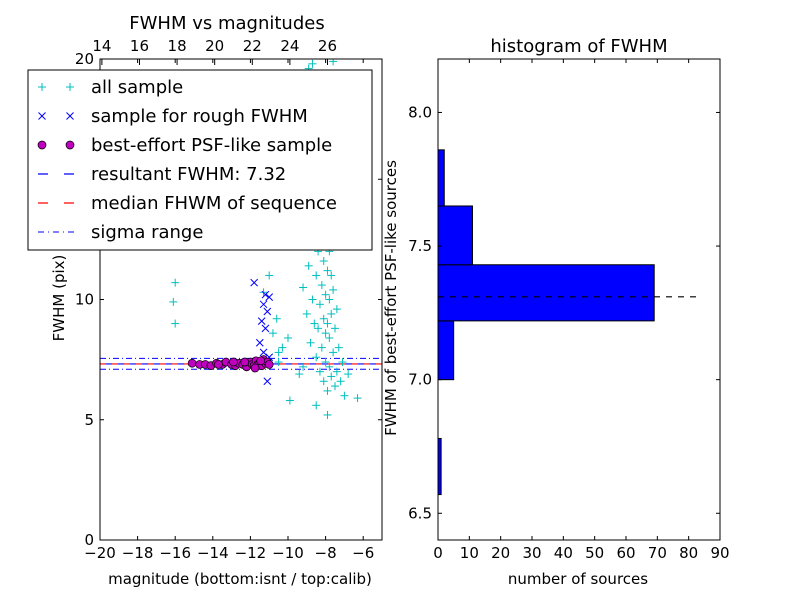  What do you see at coordinates (101, 46) in the screenshot?
I see `top-x-tick-label: 14` at bounding box center [101, 46].